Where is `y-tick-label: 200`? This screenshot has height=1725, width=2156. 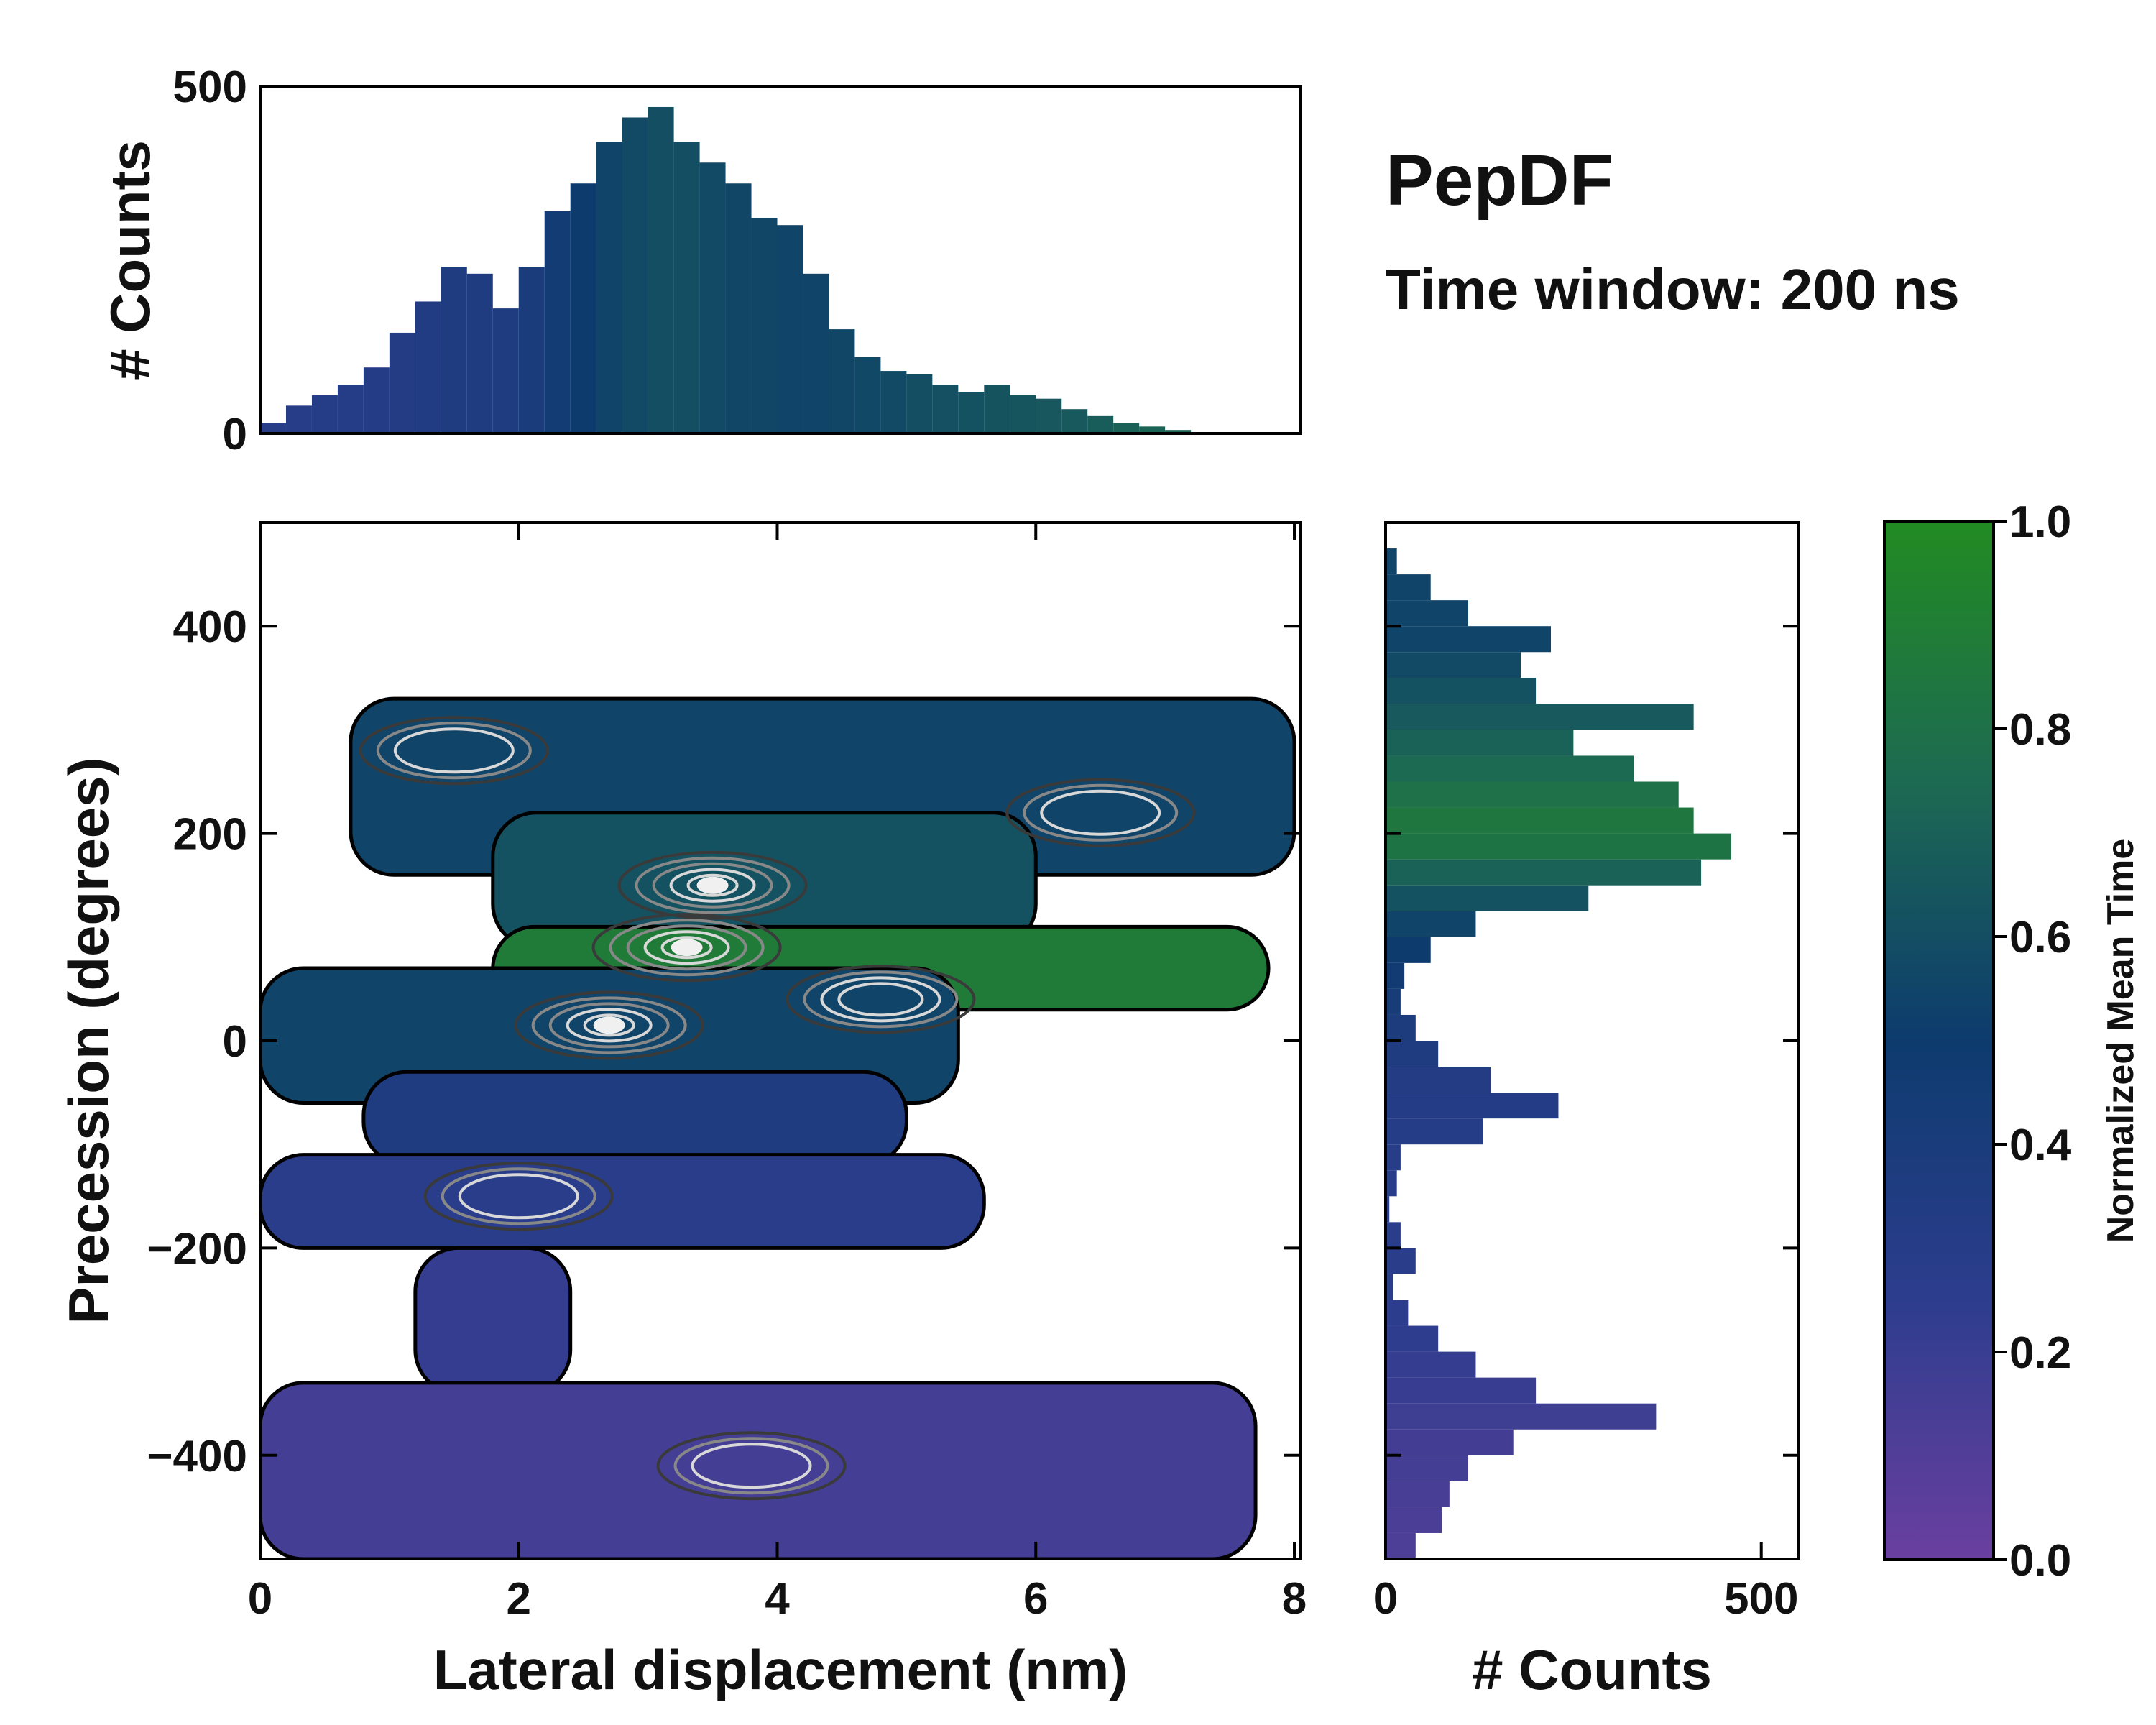
y-tick-label: 200 is located at coordinates (210, 835).